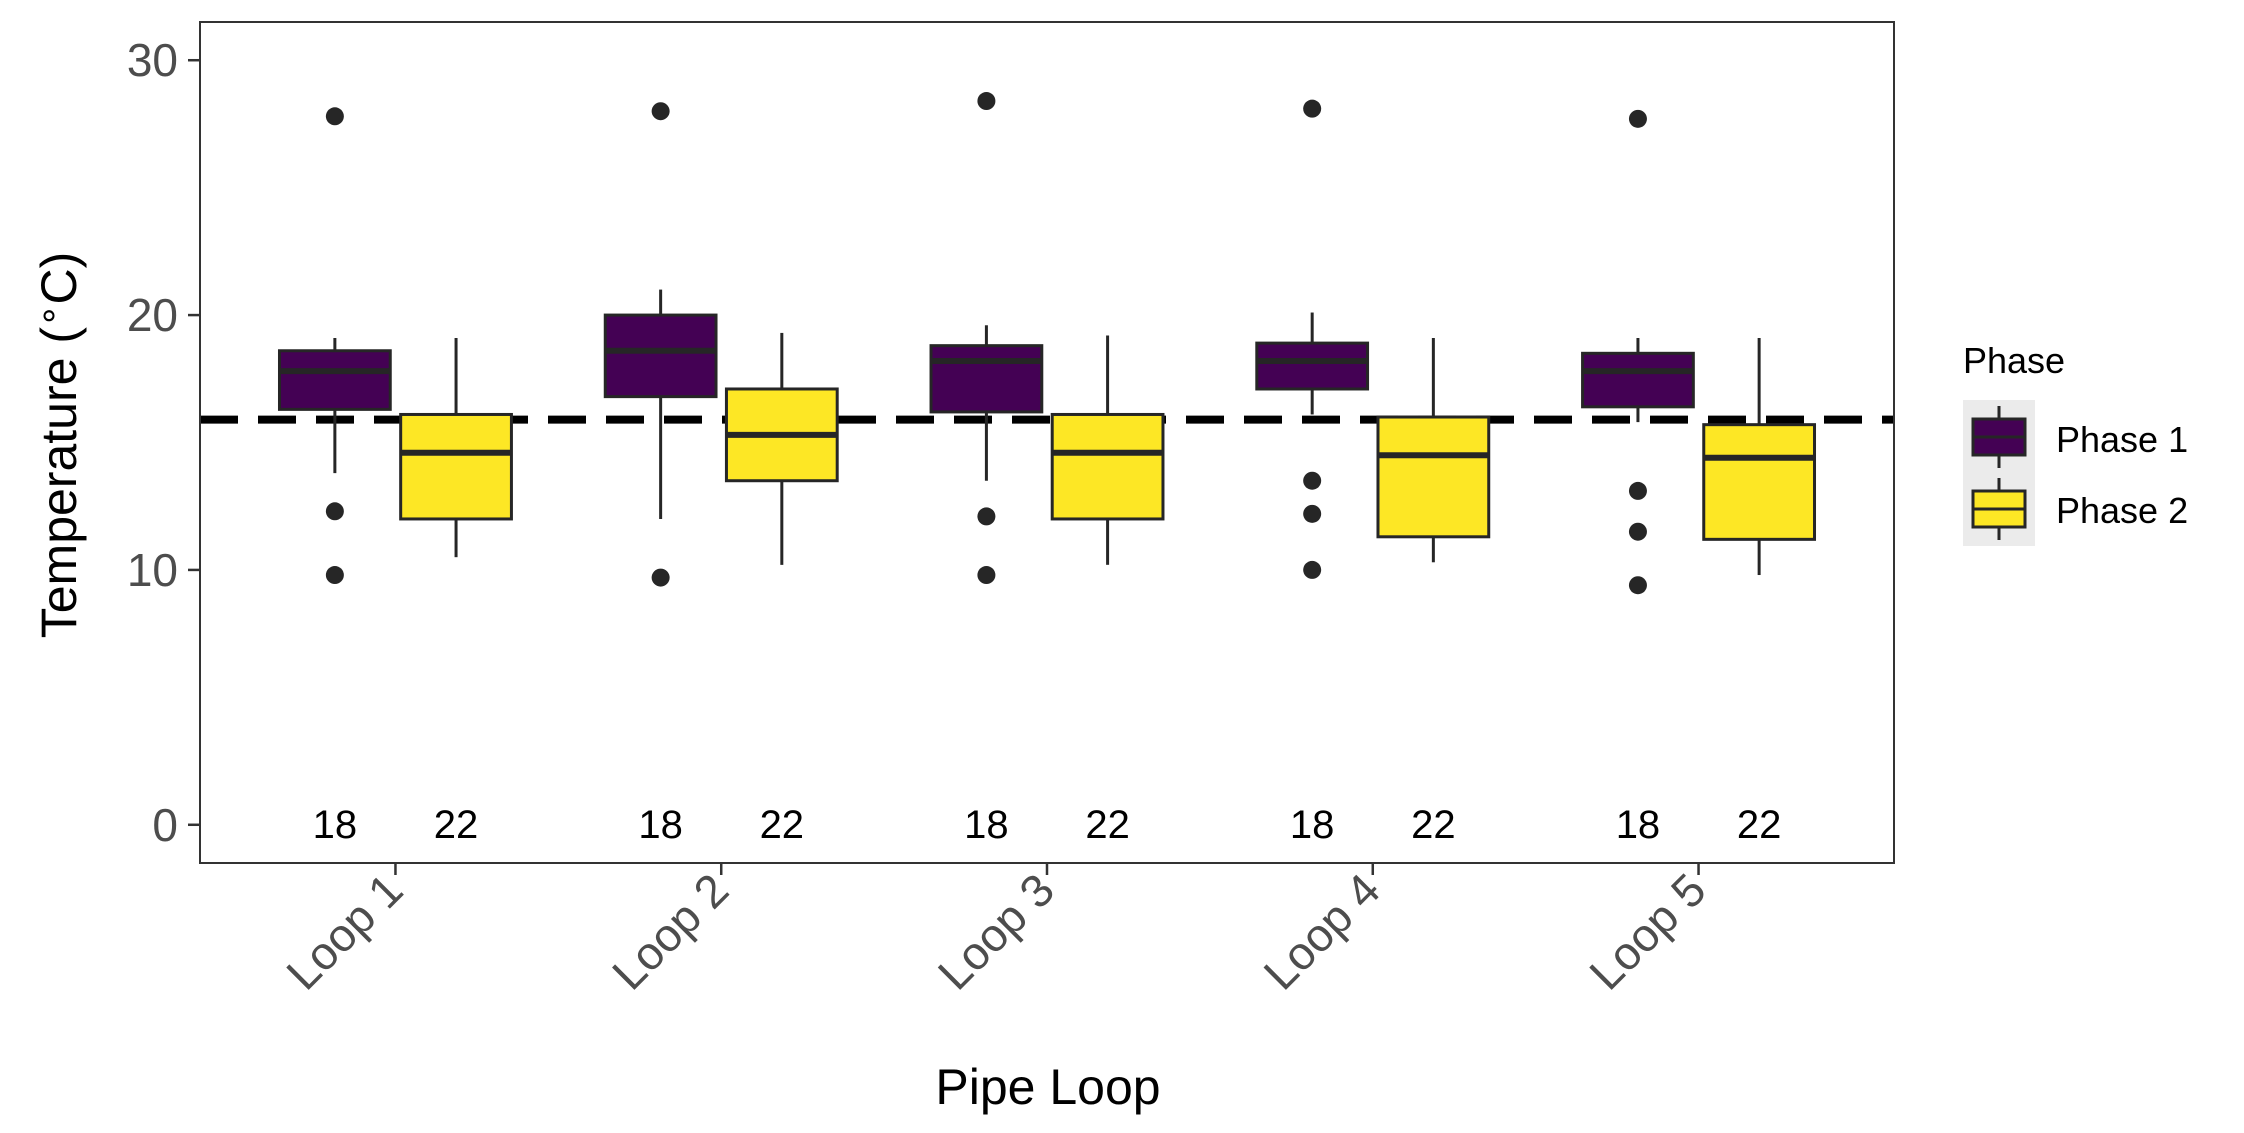 Image resolution: width=2244 pixels, height=1133 pixels. What do you see at coordinates (1433, 825) in the screenshot?
I see `count-label-loop-4-phase-2: 22` at bounding box center [1433, 825].